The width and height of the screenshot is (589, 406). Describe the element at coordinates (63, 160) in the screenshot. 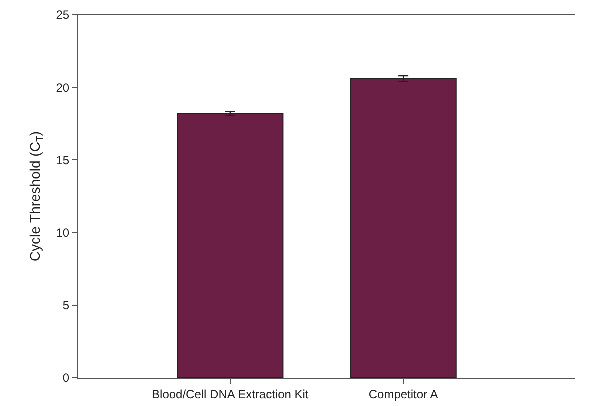

I see `y-tick-label: 15` at that location.